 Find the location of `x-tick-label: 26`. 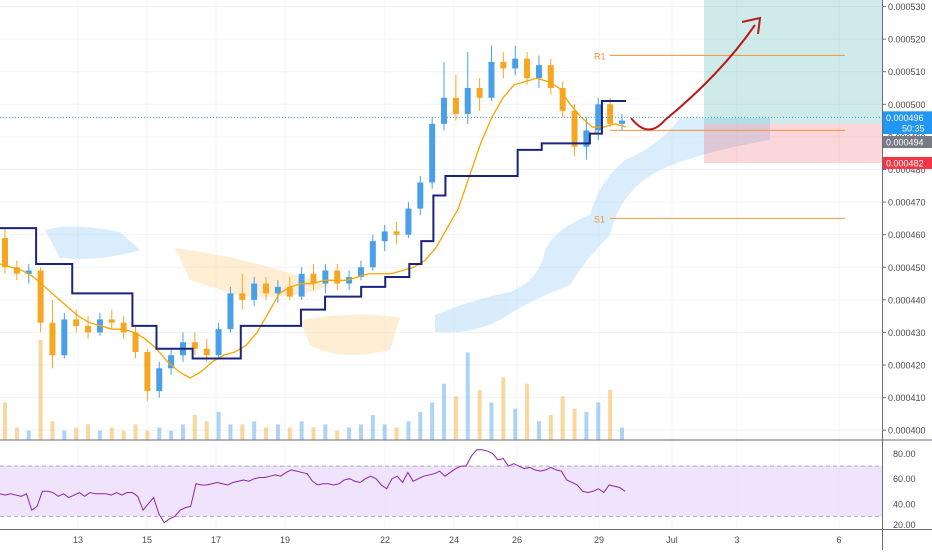

x-tick-label: 26 is located at coordinates (517, 540).